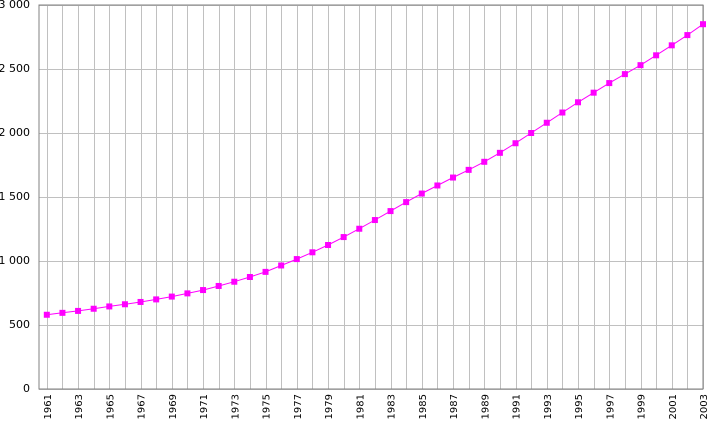 The width and height of the screenshot is (725, 426). What do you see at coordinates (235, 406) in the screenshot?
I see `x-tick-label: 1973` at bounding box center [235, 406].